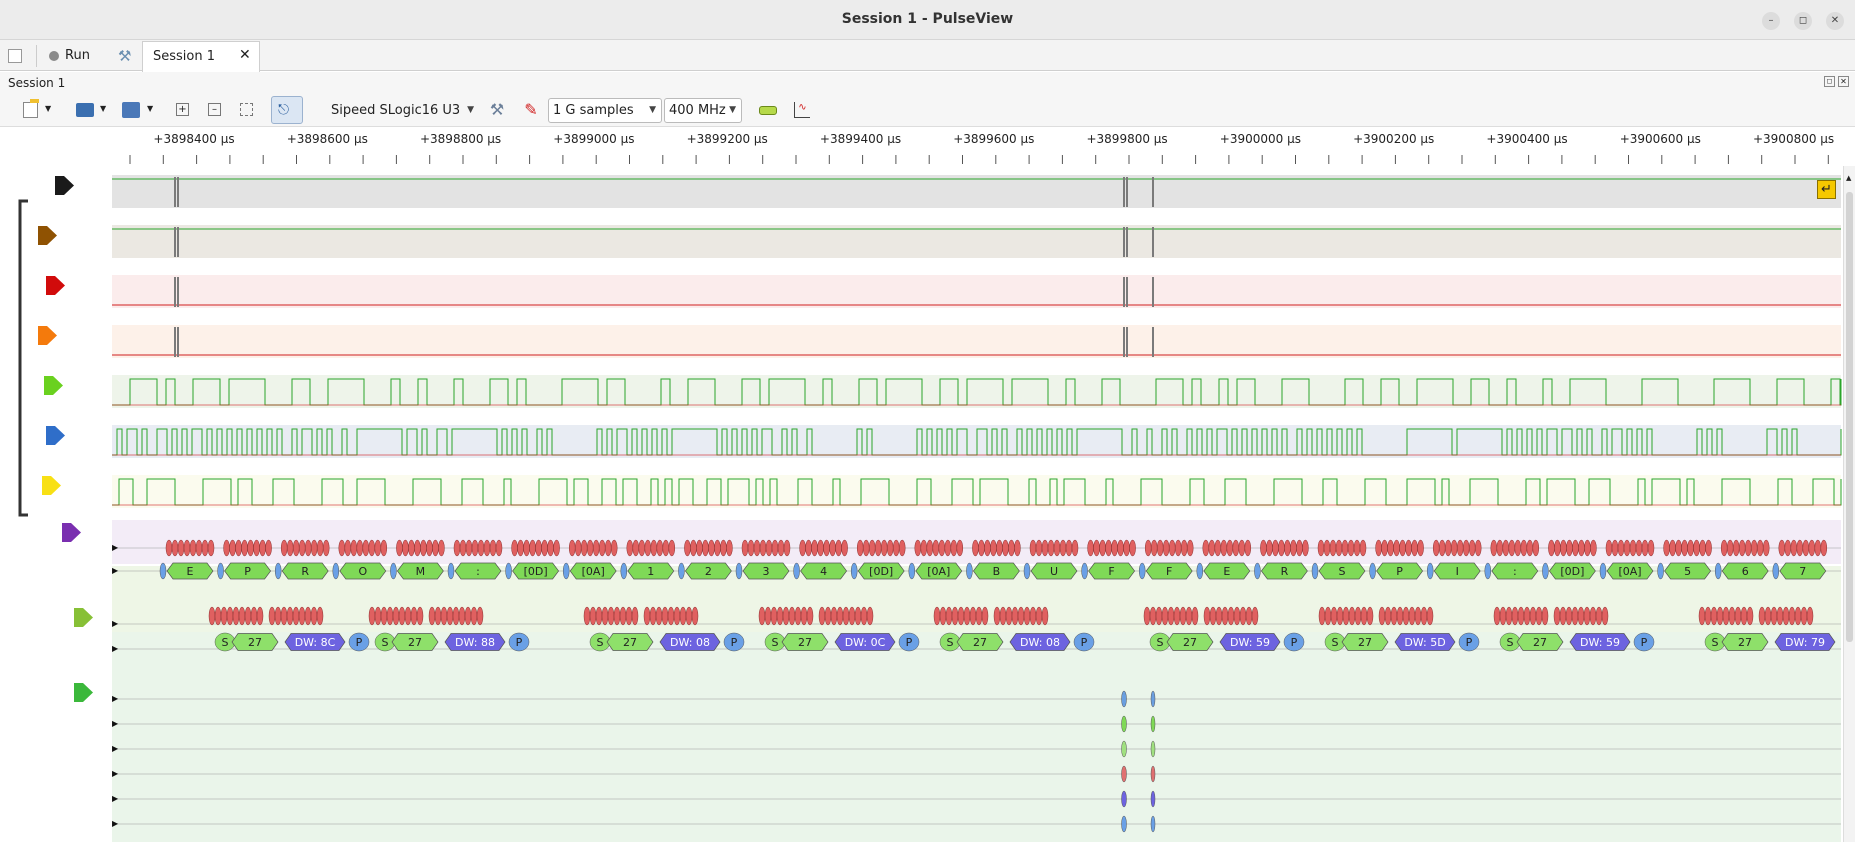 The height and width of the screenshot is (842, 1855). I want to click on close-dock-icon: ✕, so click(1843, 81).